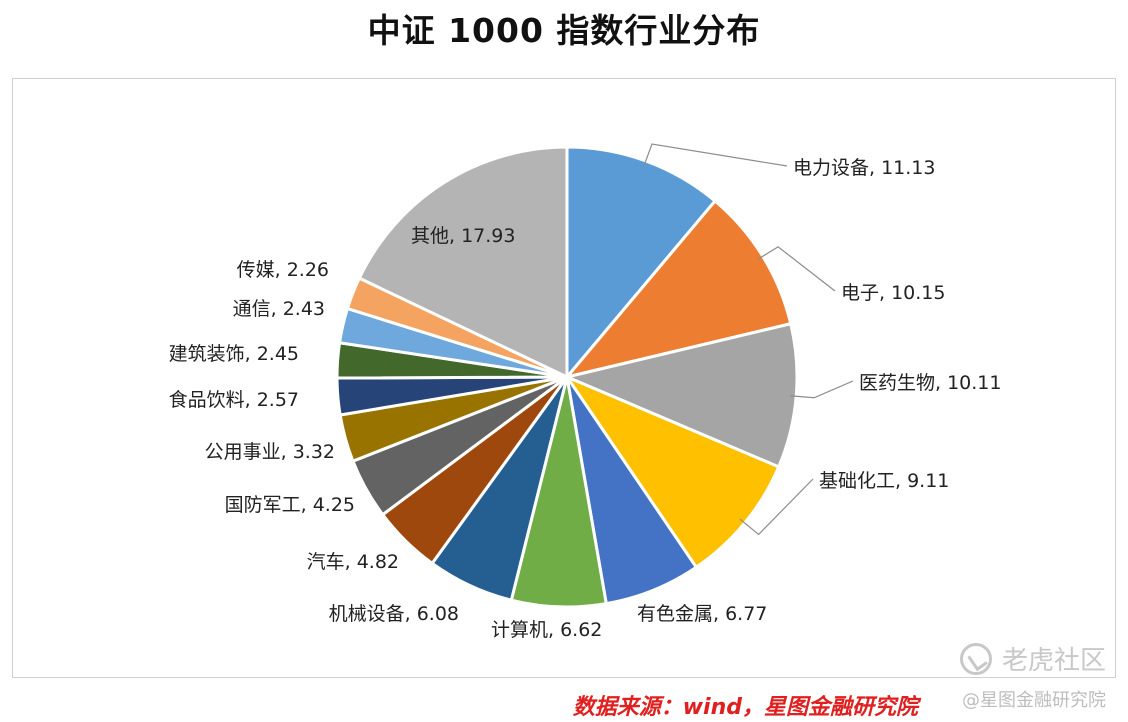  I want to click on watermark-text: 老虎社区, so click(1053, 661).